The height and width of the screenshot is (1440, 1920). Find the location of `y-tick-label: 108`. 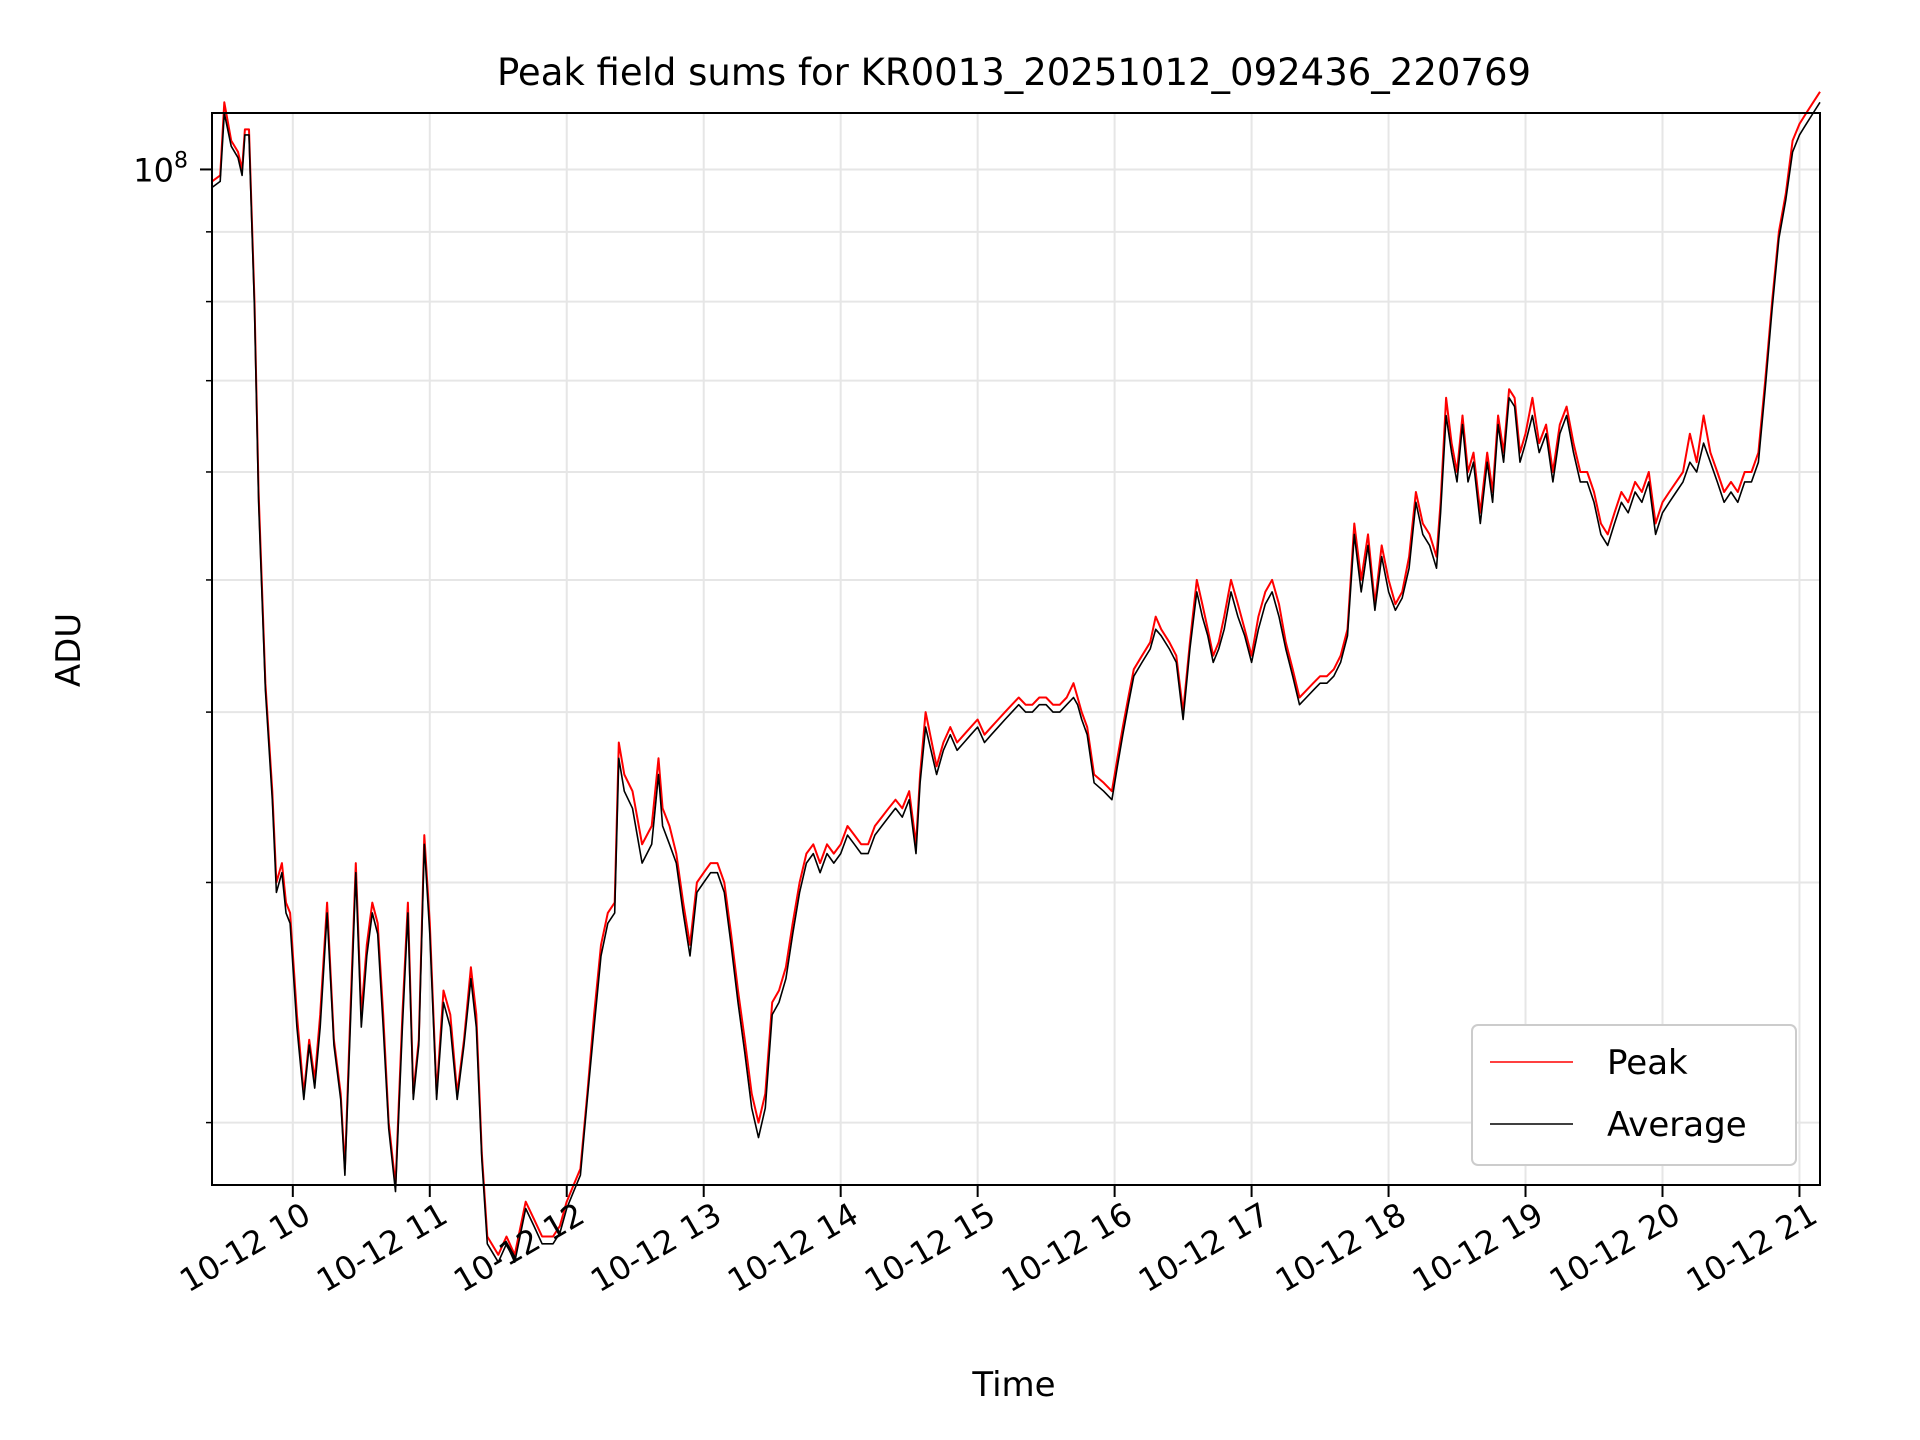

y-tick-label: 108 is located at coordinates (160, 168).